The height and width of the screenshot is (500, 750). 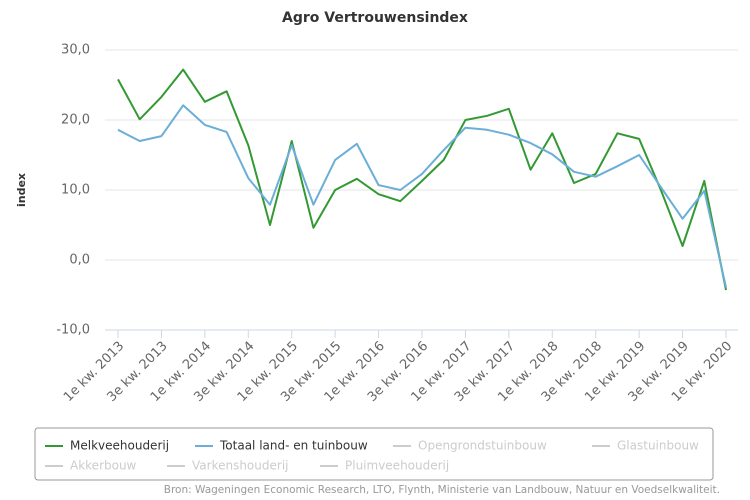 I want to click on legend-box, so click(x=374, y=454).